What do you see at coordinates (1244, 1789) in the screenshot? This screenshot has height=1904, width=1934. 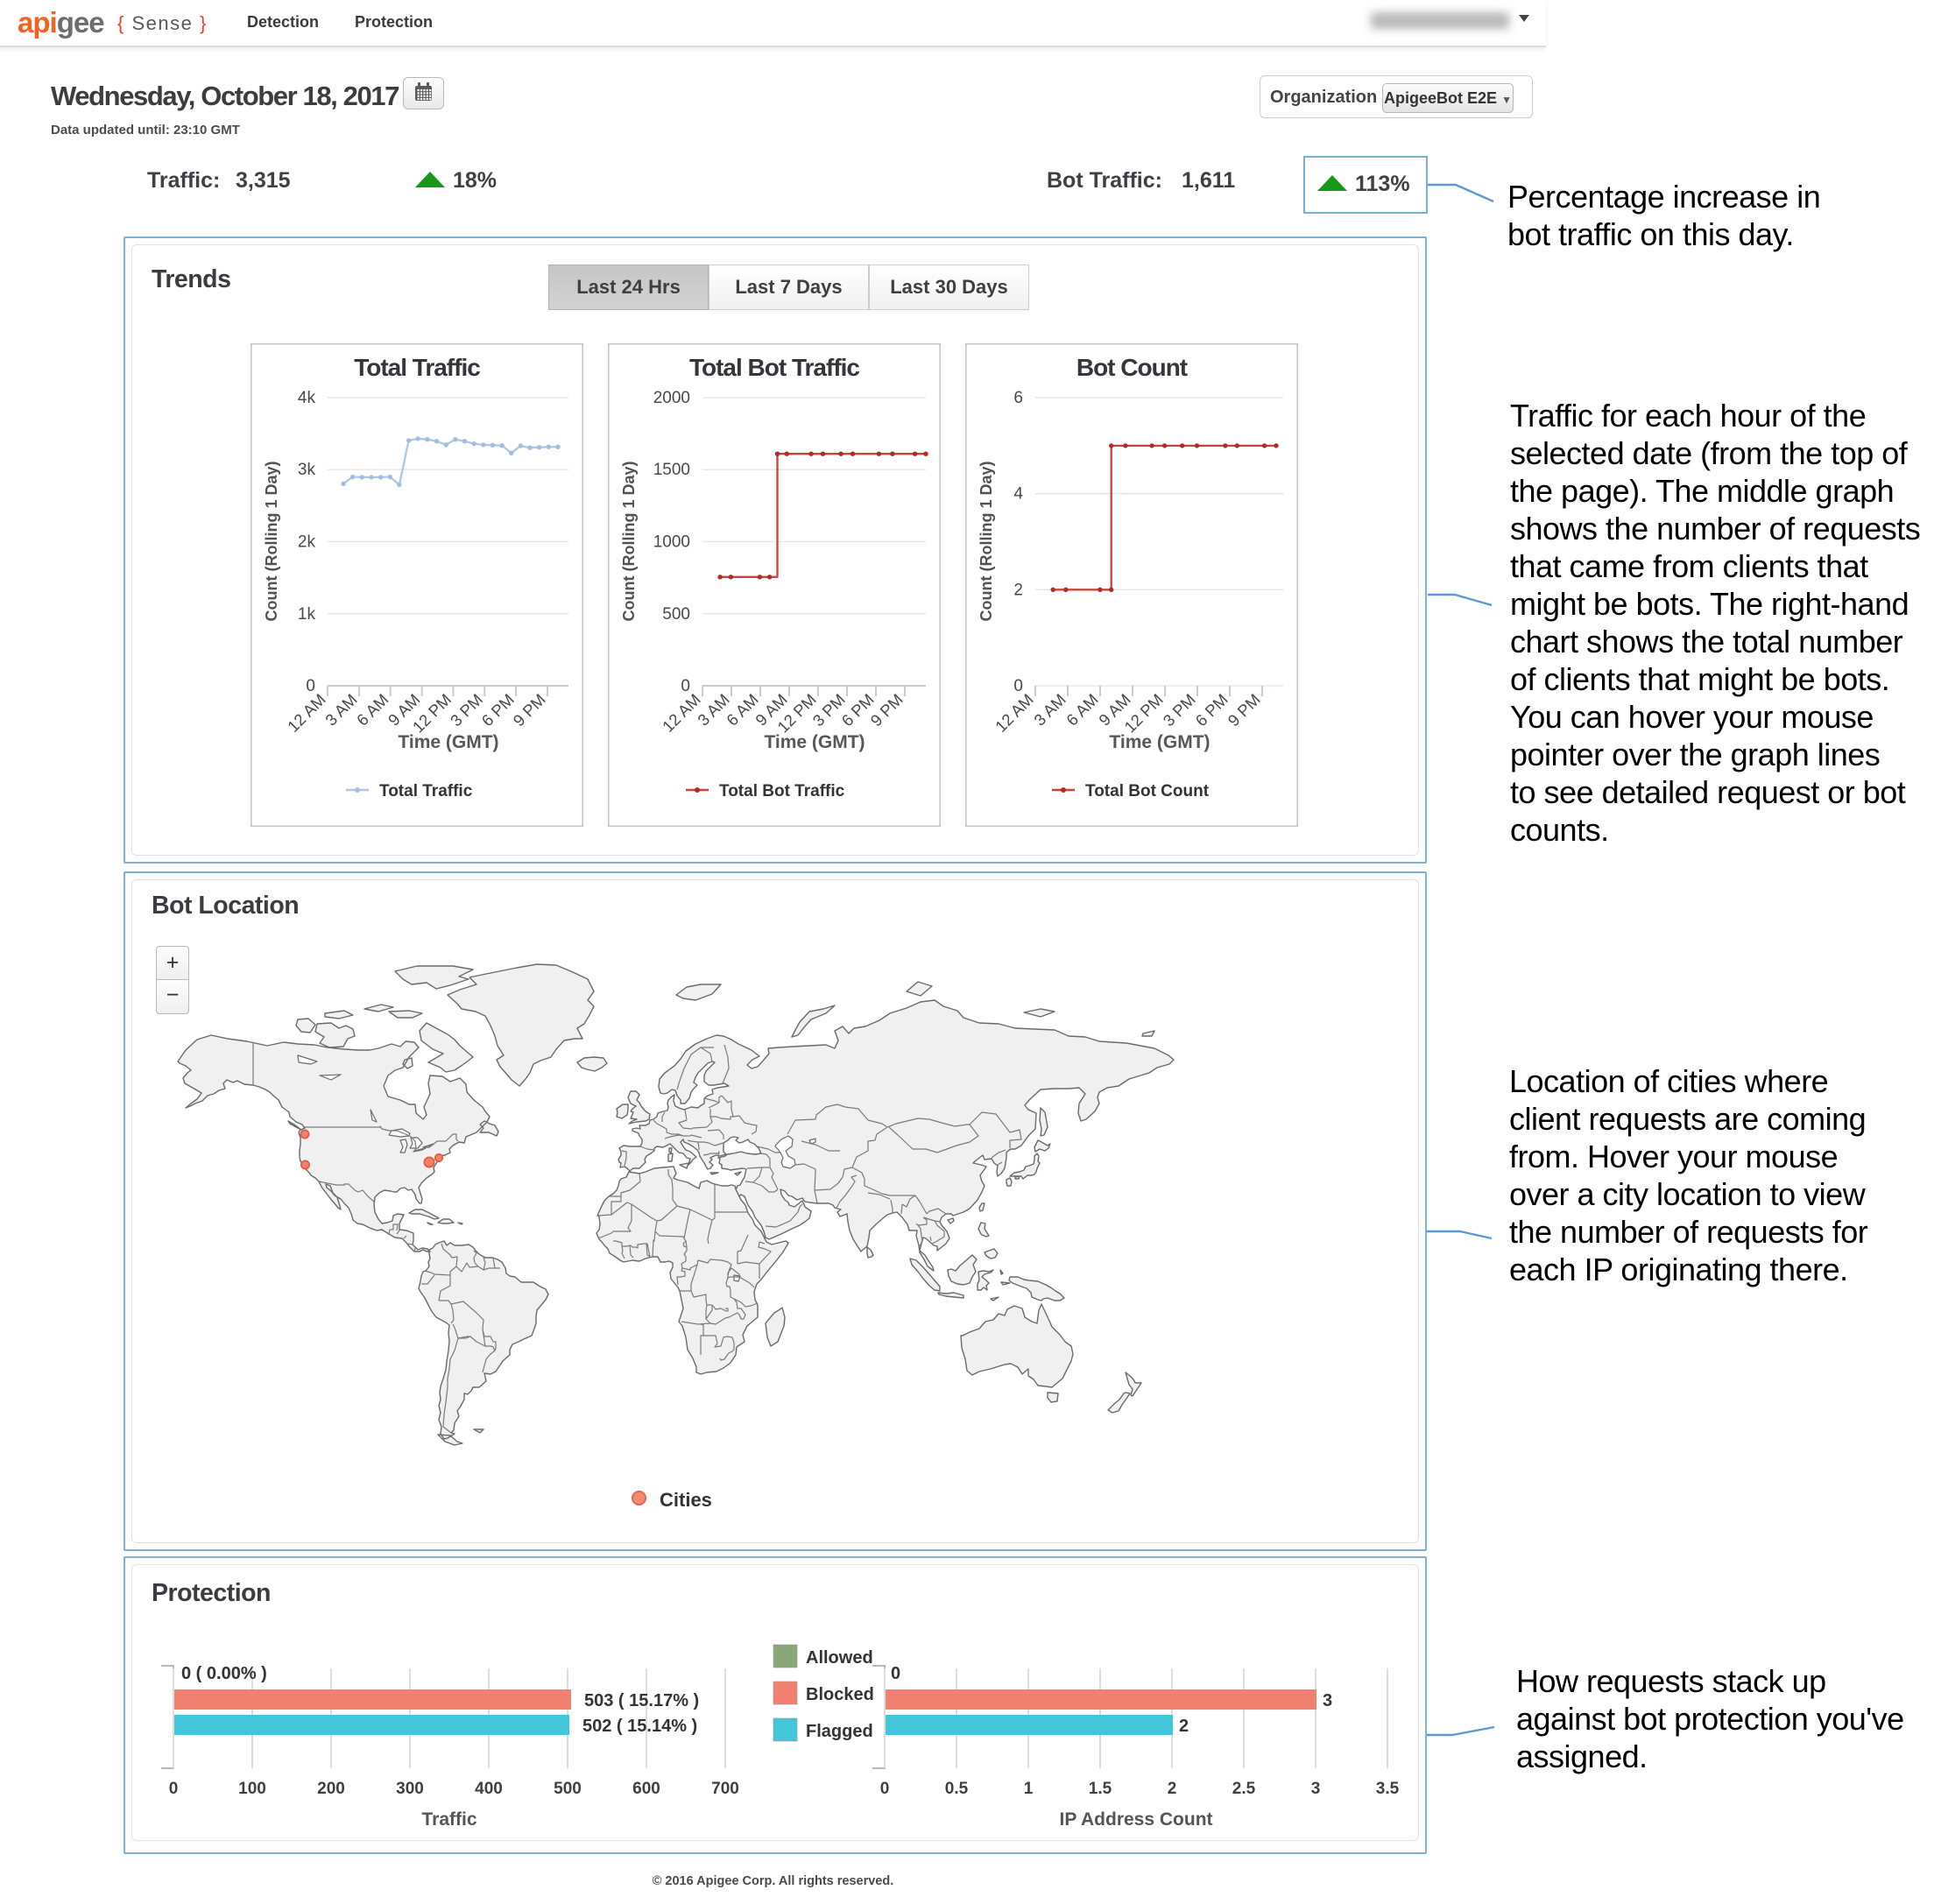 I see `svg-text: 2.5` at bounding box center [1244, 1789].